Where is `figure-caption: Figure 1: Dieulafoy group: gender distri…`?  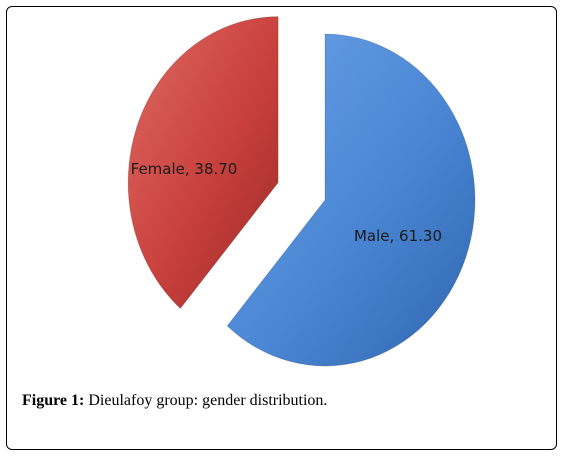
figure-caption: Figure 1: Dieulafoy group: gender distri… is located at coordinates (174, 401).